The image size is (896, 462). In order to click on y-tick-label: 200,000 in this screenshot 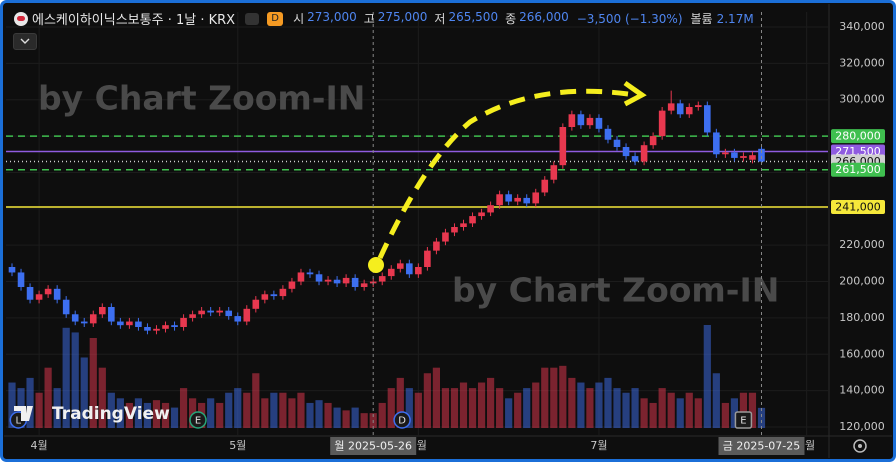, I will do `click(862, 281)`.